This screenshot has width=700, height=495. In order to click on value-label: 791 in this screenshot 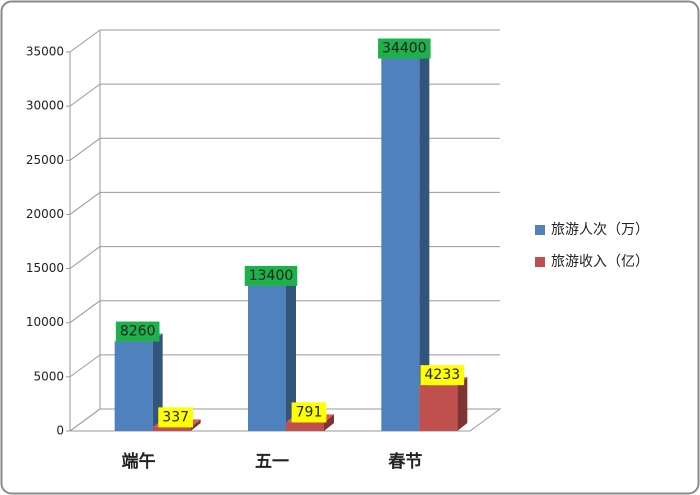, I will do `click(309, 412)`.